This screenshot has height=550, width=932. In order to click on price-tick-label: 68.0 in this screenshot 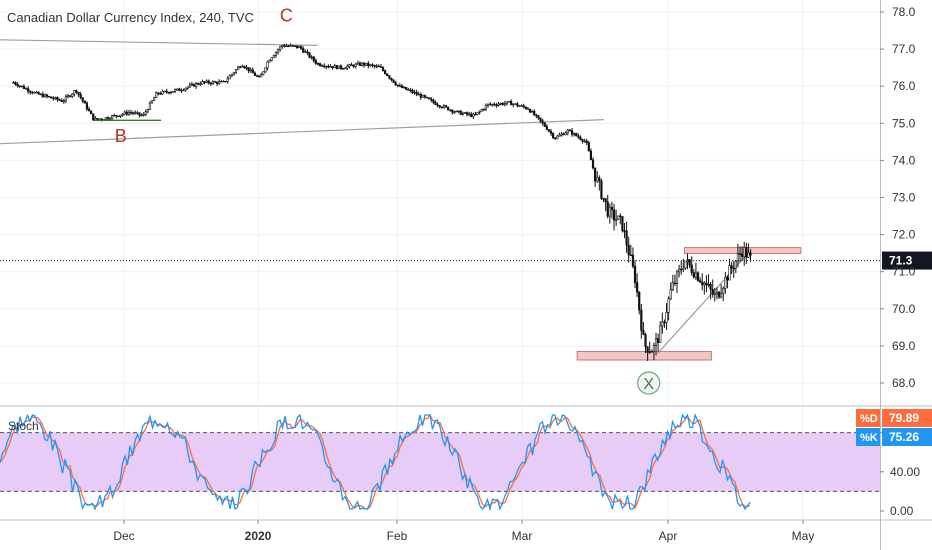, I will do `click(904, 383)`.